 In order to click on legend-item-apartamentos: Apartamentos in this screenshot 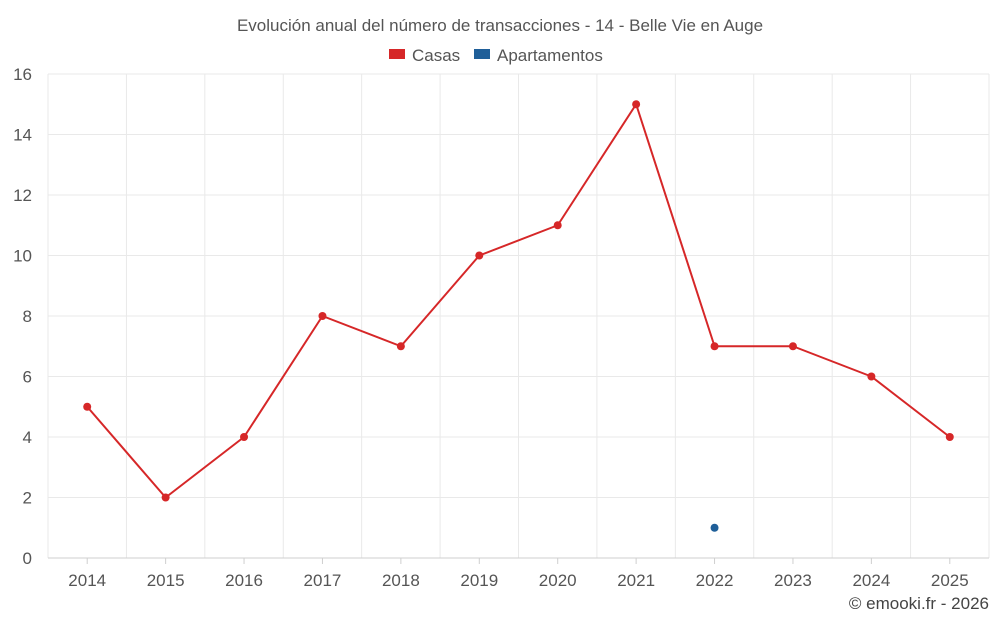, I will do `click(538, 55)`.